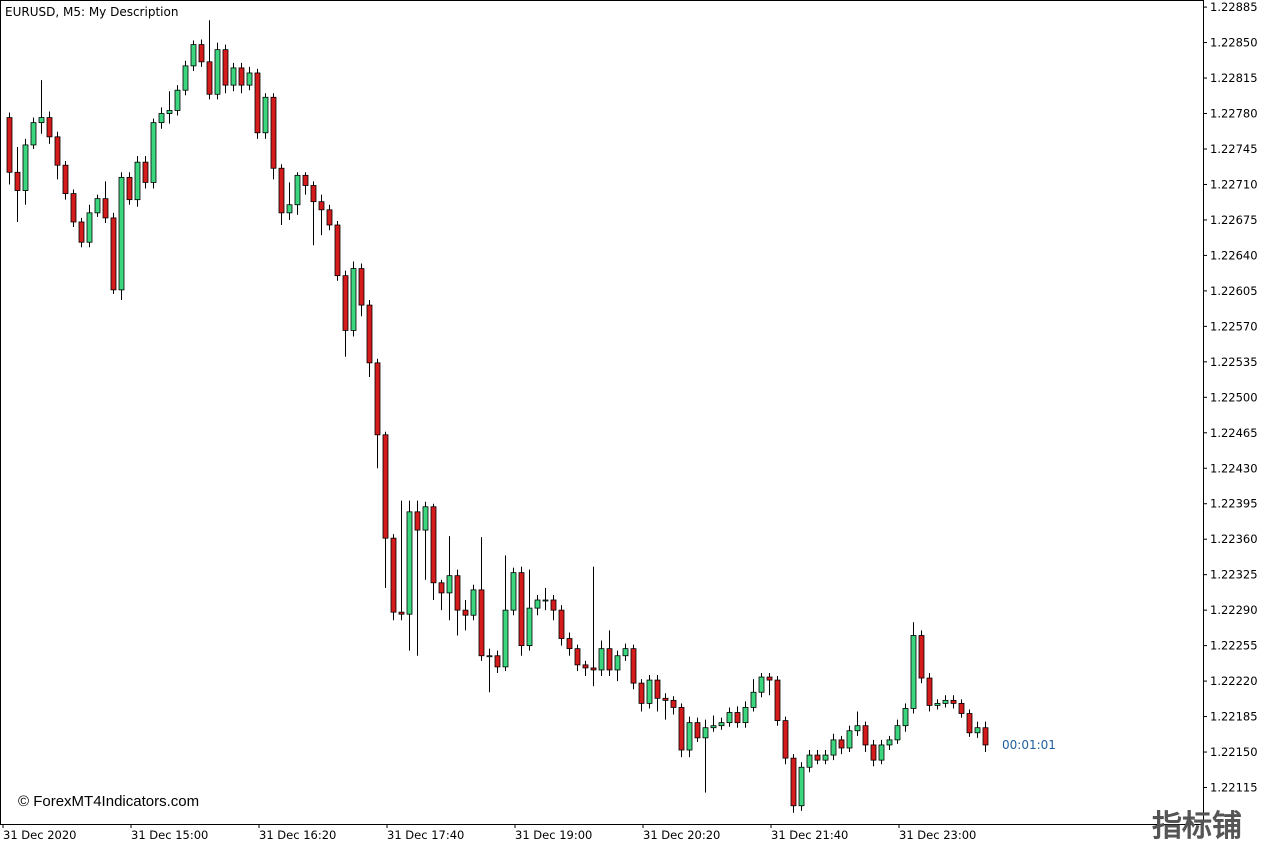 The image size is (1275, 848). What do you see at coordinates (108, 801) in the screenshot?
I see `copyright: © ForexMT4Indicators.com` at bounding box center [108, 801].